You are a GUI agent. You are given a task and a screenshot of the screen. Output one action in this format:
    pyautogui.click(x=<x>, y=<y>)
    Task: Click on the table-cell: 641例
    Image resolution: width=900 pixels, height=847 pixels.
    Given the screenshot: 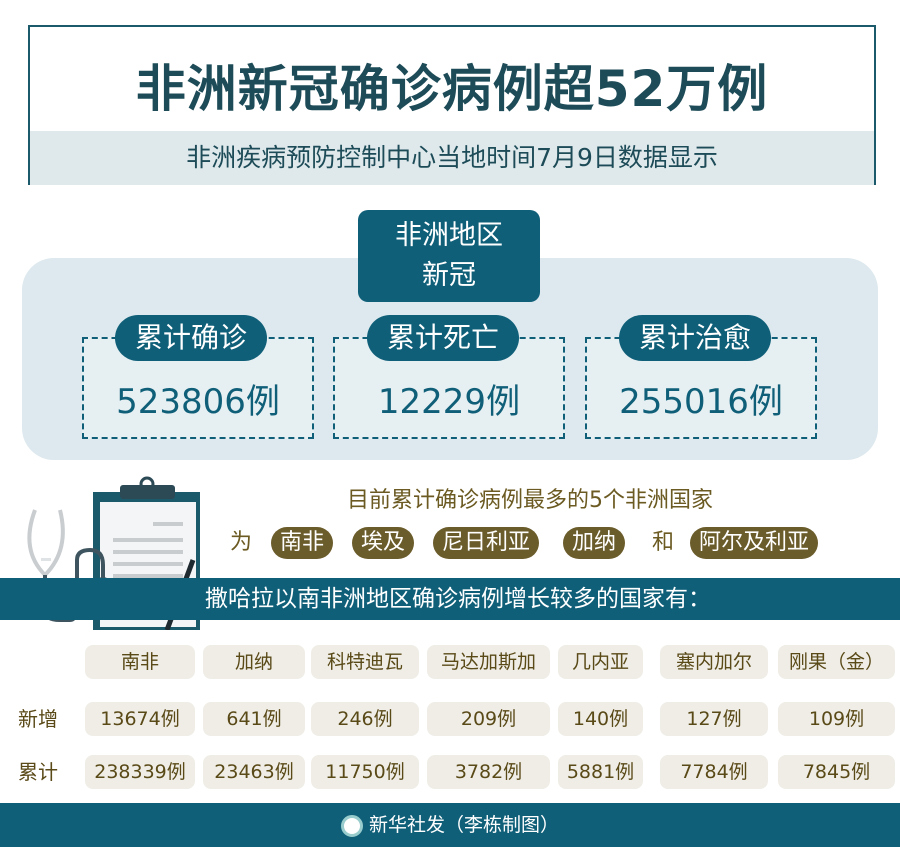 What is the action you would take?
    pyautogui.click(x=254, y=719)
    